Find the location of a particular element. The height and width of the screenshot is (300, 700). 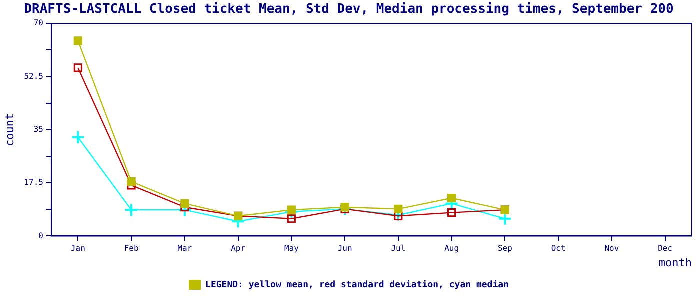

x-tick-label: Nov is located at coordinates (612, 249).